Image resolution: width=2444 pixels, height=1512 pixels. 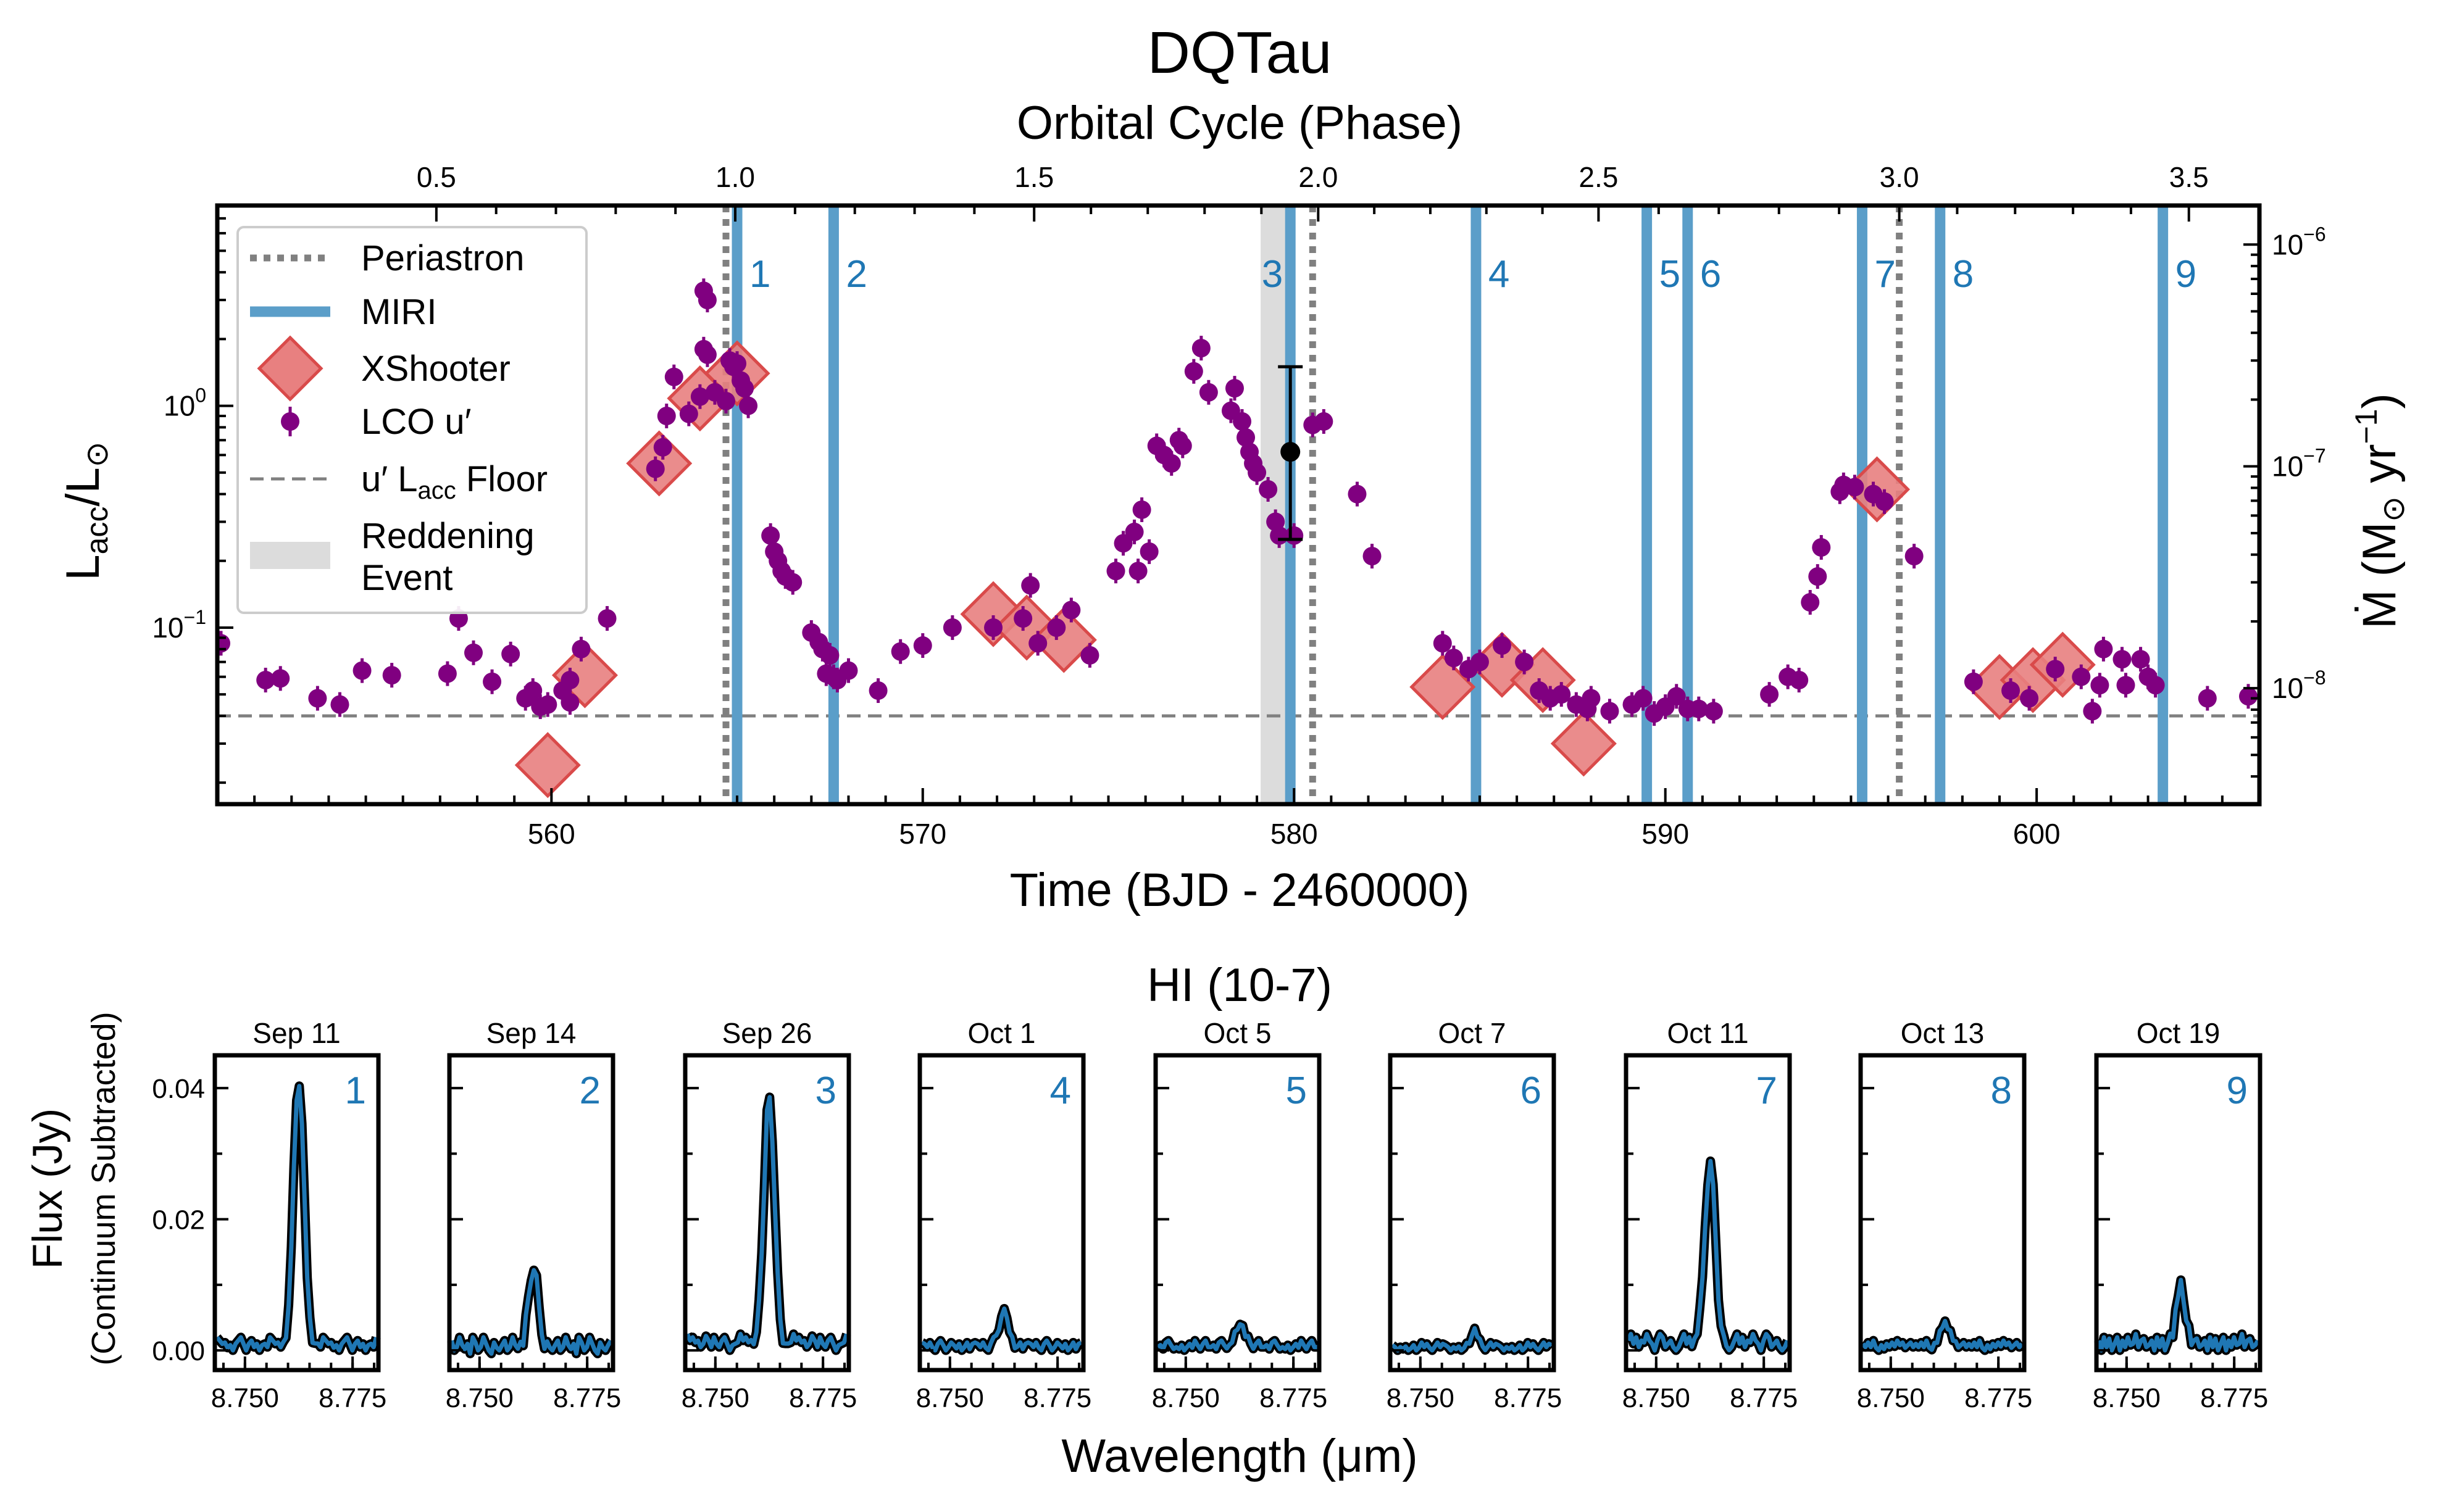 I want to click on miri-epoch-label: 7, so click(x=1885, y=274).